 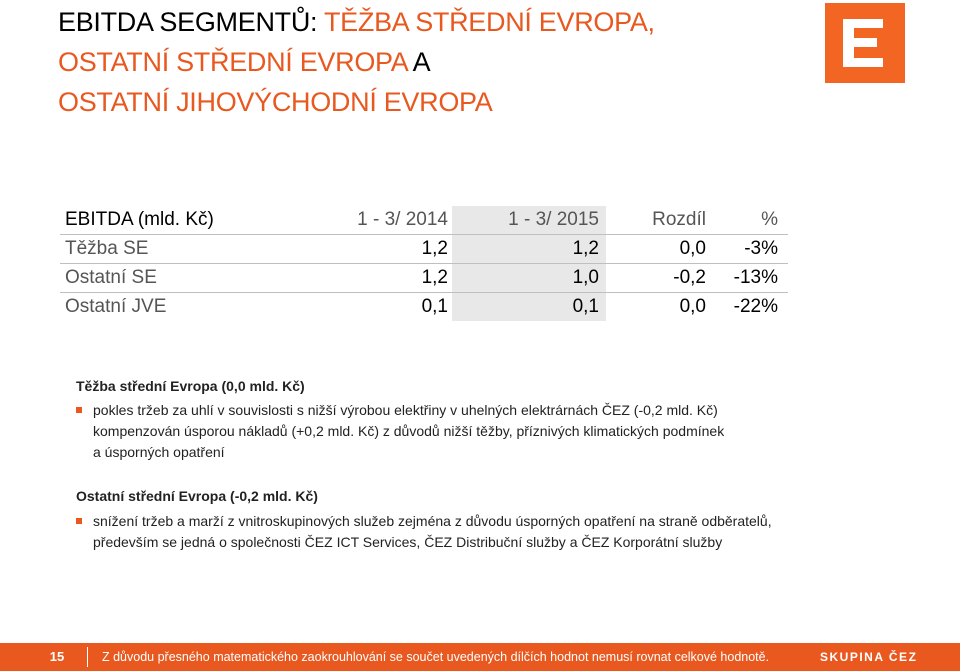 I want to click on header-percent: %, so click(x=769, y=219).